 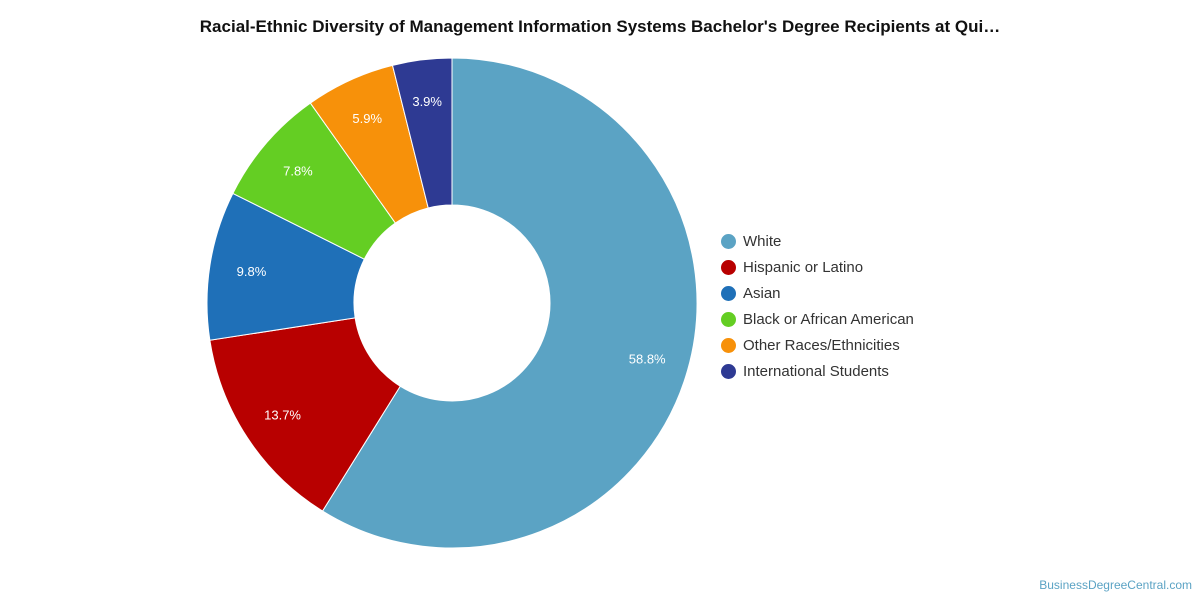 What do you see at coordinates (647, 358) in the screenshot?
I see `slice-data-label: 58.8%` at bounding box center [647, 358].